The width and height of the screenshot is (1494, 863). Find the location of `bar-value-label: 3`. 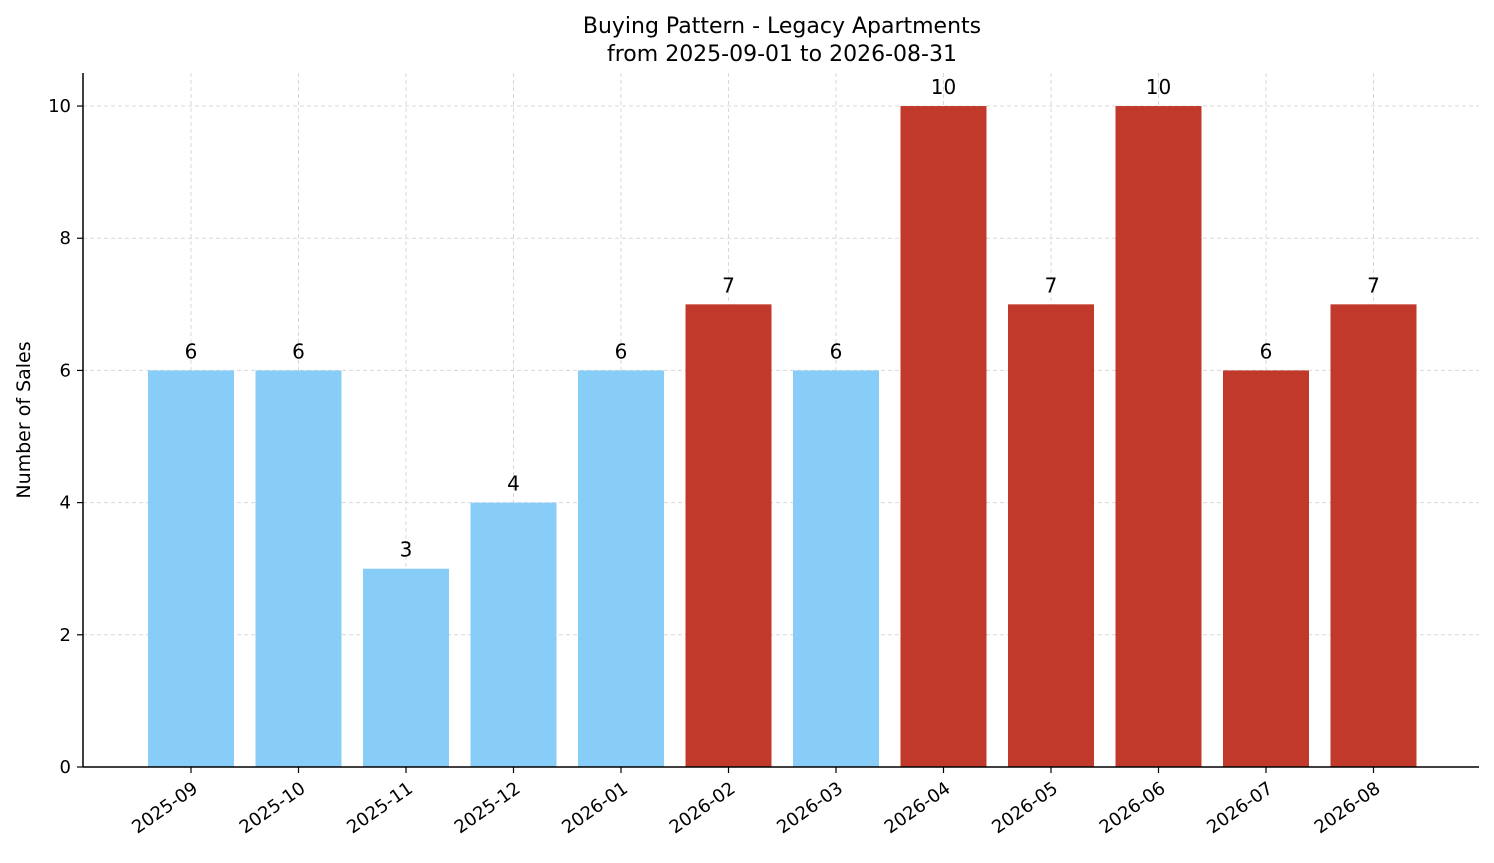

bar-value-label: 3 is located at coordinates (406, 550).